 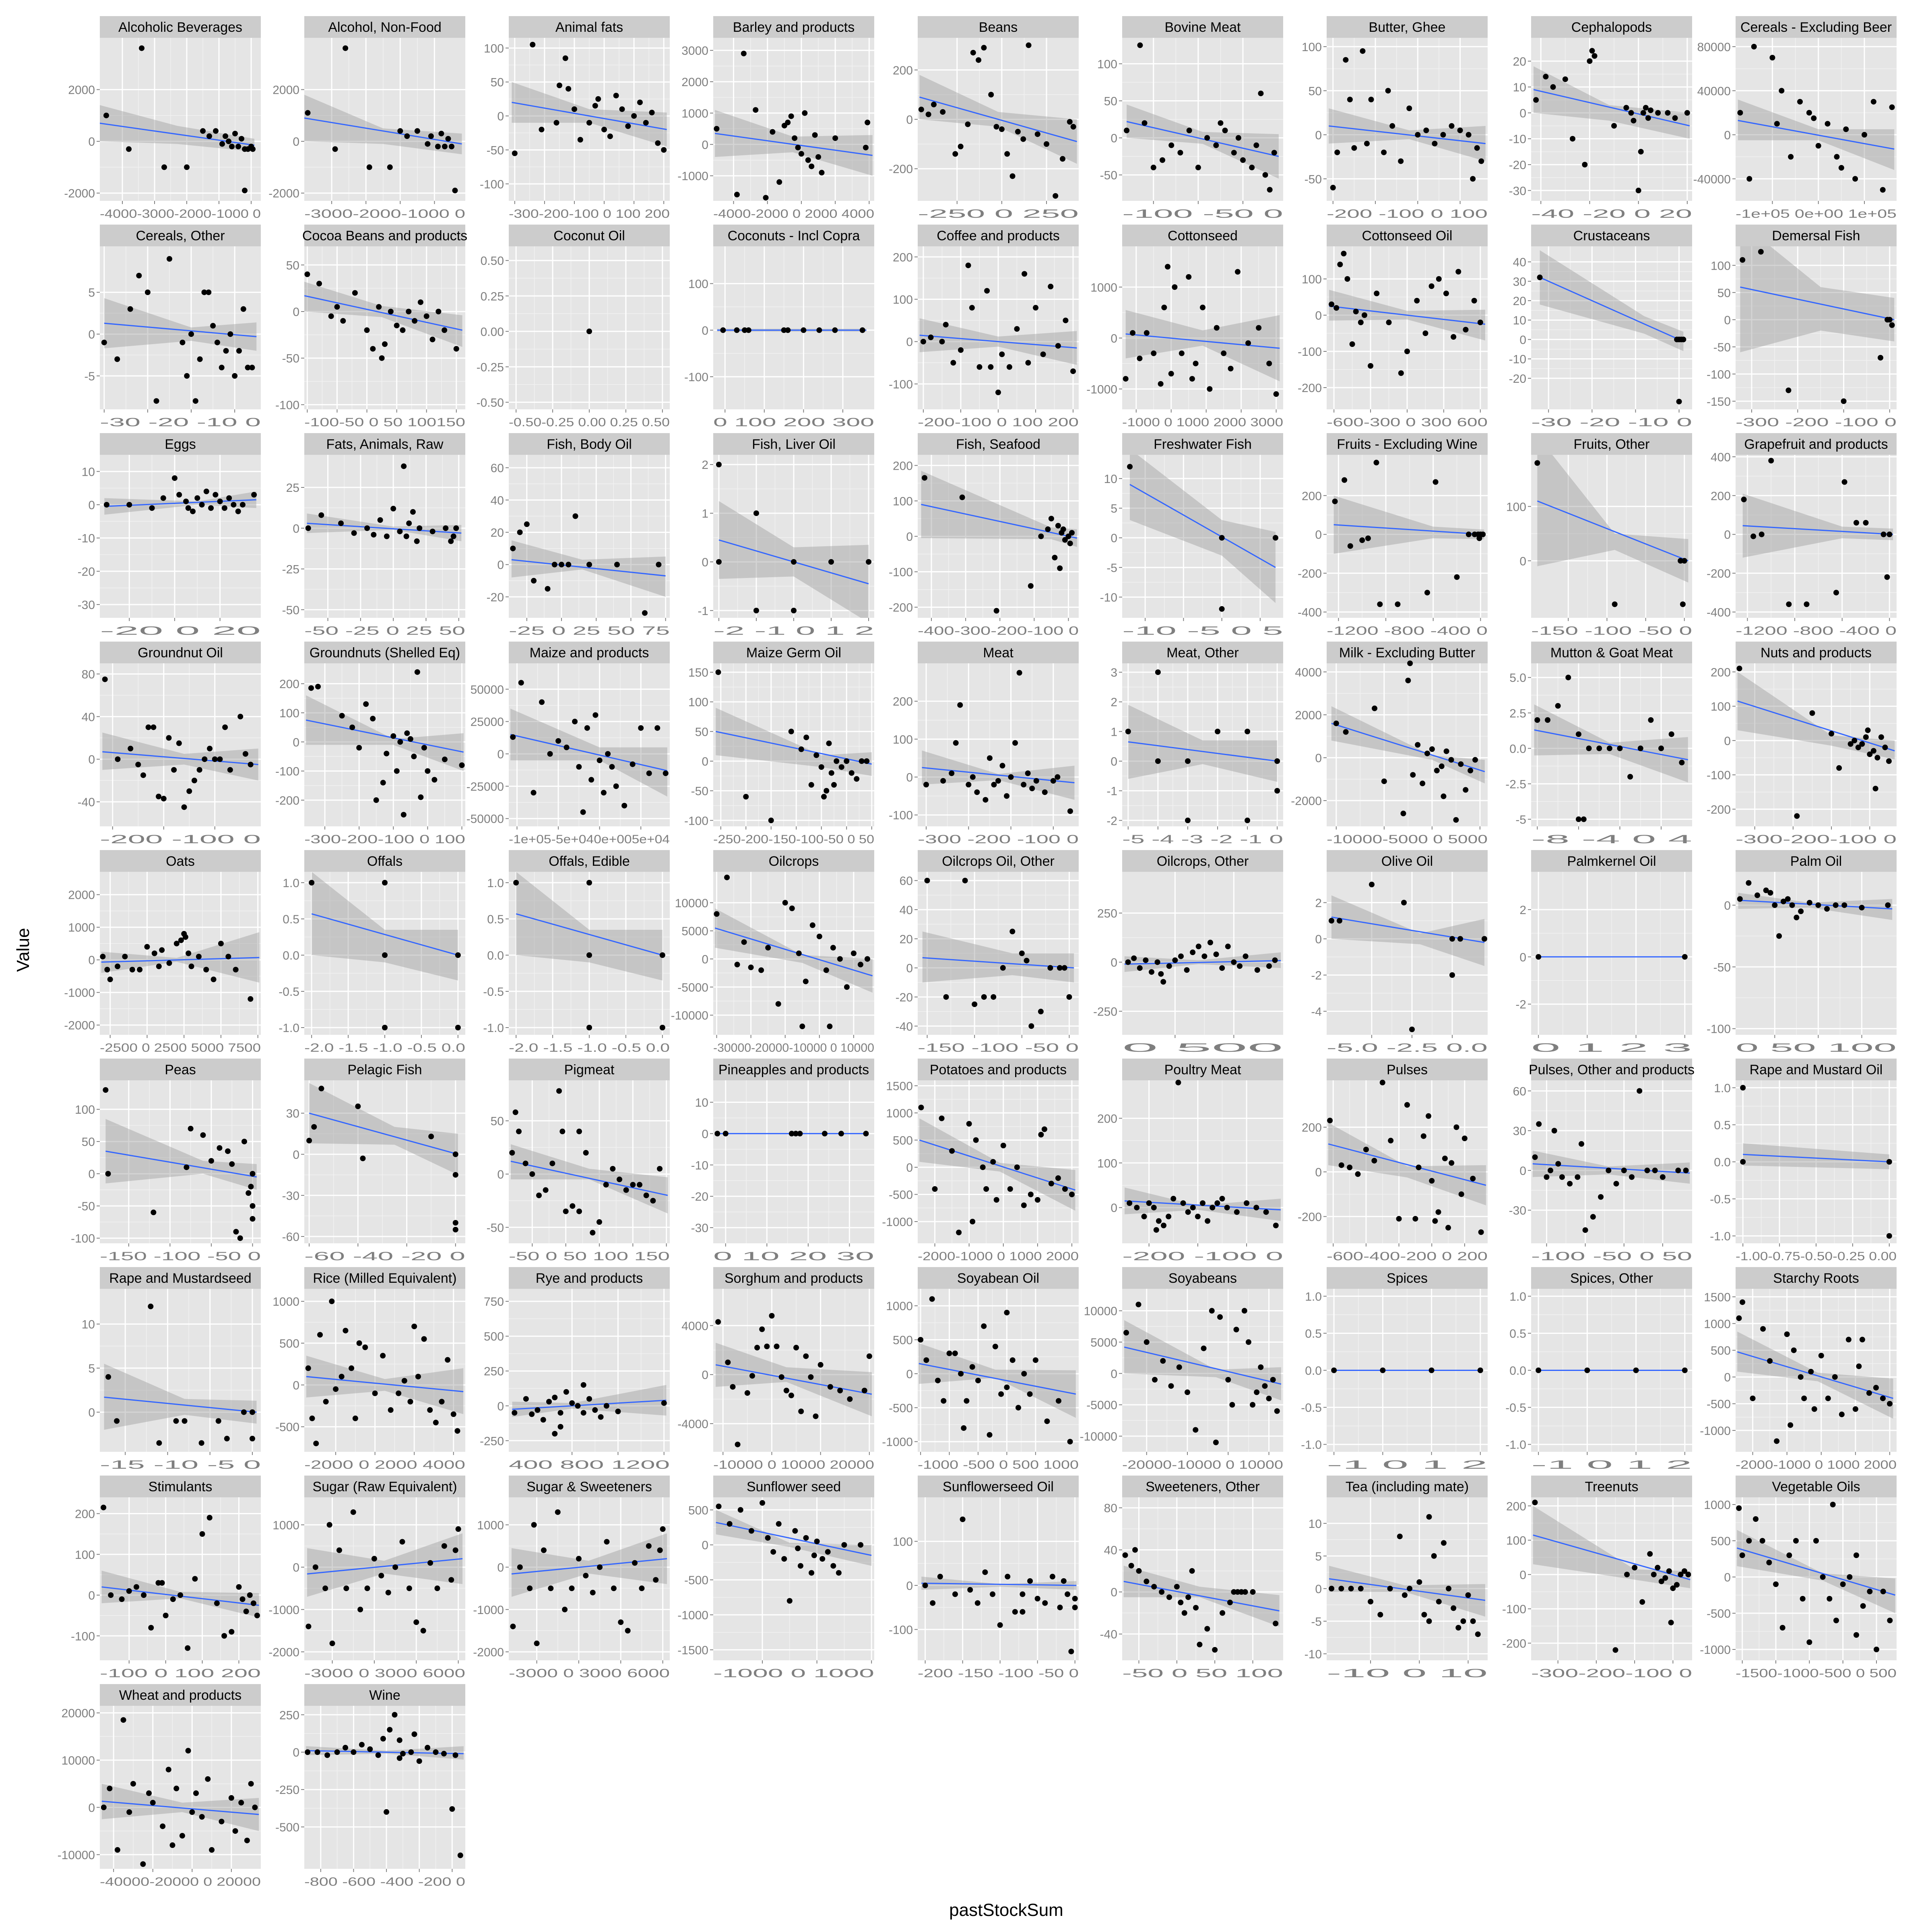 I want to click on facet-title: Alcohol, Non-Food, so click(x=385, y=27).